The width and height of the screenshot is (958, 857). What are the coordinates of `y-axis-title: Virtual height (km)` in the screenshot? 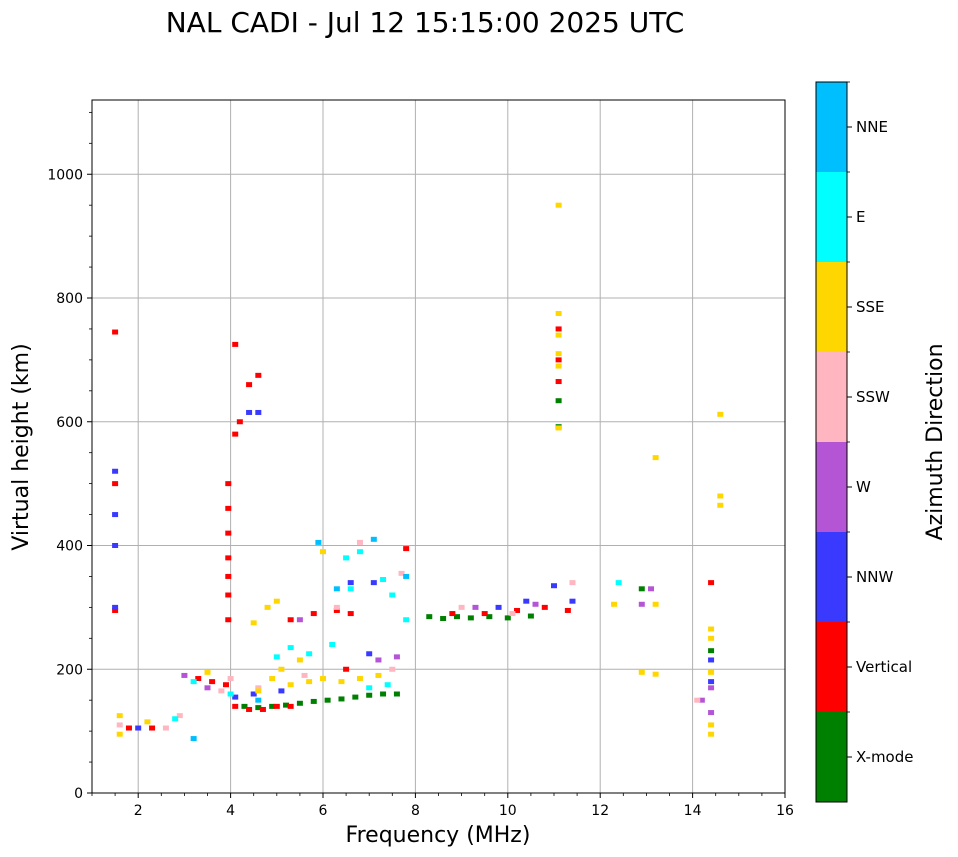 It's located at (21, 446).